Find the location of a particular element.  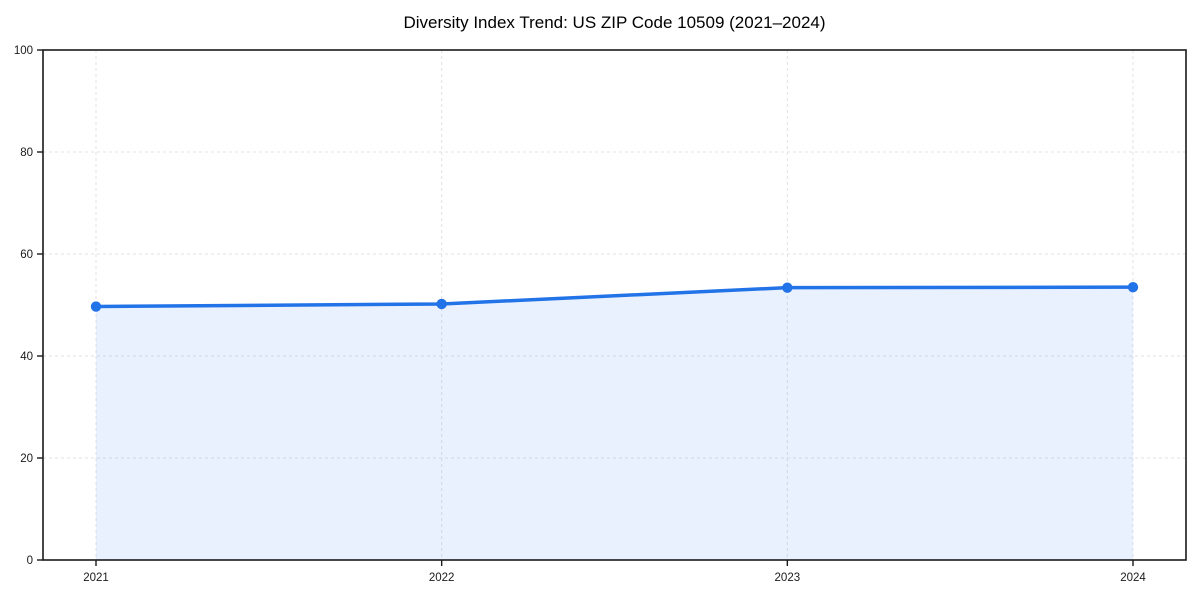

x-tick-label: 2021 is located at coordinates (96, 578).